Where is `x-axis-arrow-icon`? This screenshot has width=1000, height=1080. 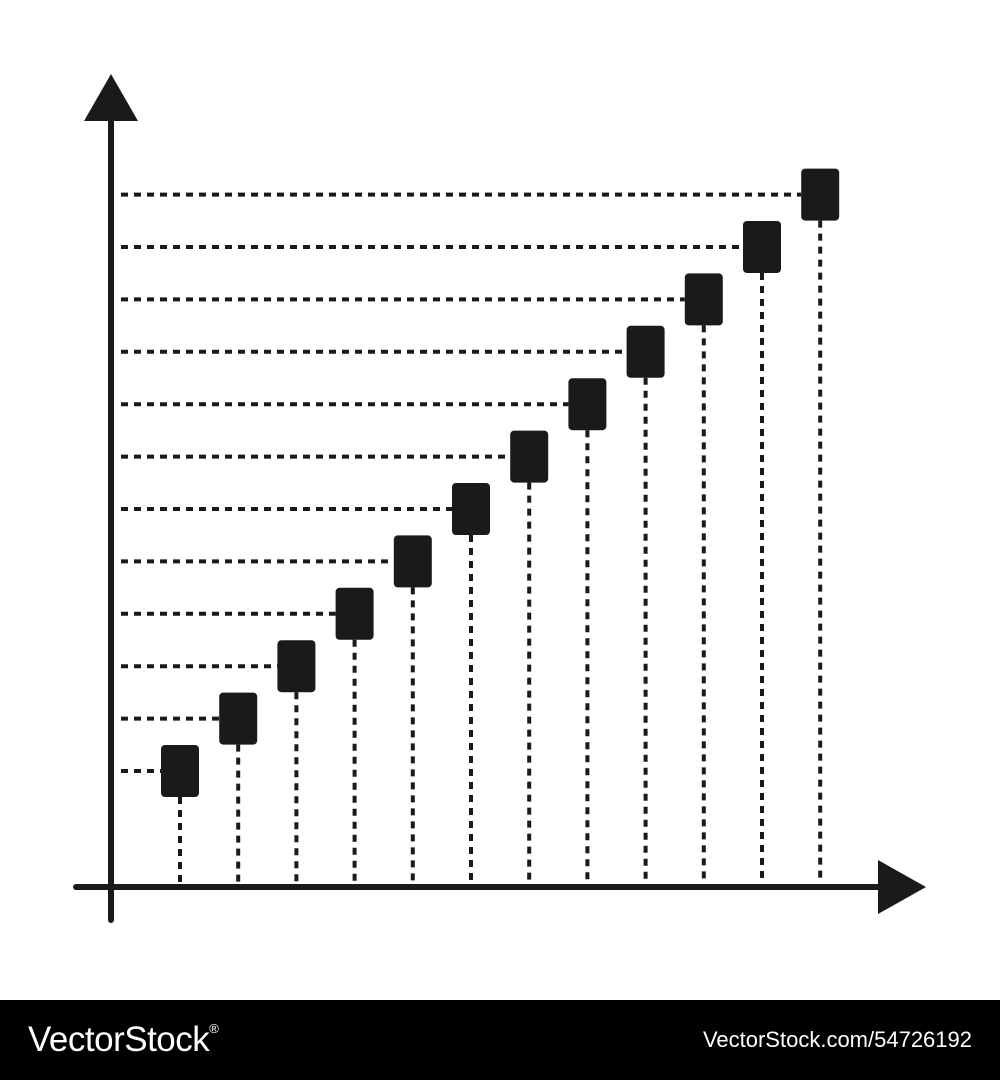
x-axis-arrow-icon is located at coordinates (902, 887).